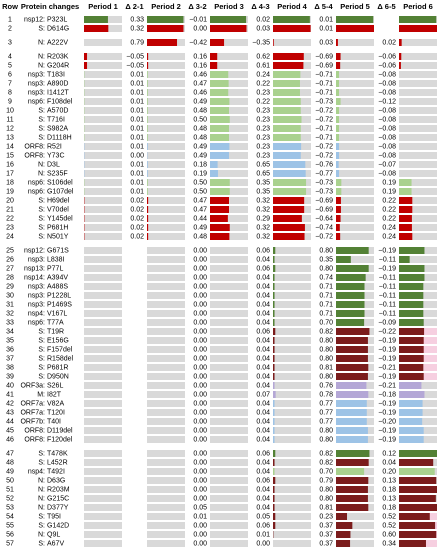 This screenshot has width=438, height=555. I want to click on mutation: P77L, so click(55, 268).